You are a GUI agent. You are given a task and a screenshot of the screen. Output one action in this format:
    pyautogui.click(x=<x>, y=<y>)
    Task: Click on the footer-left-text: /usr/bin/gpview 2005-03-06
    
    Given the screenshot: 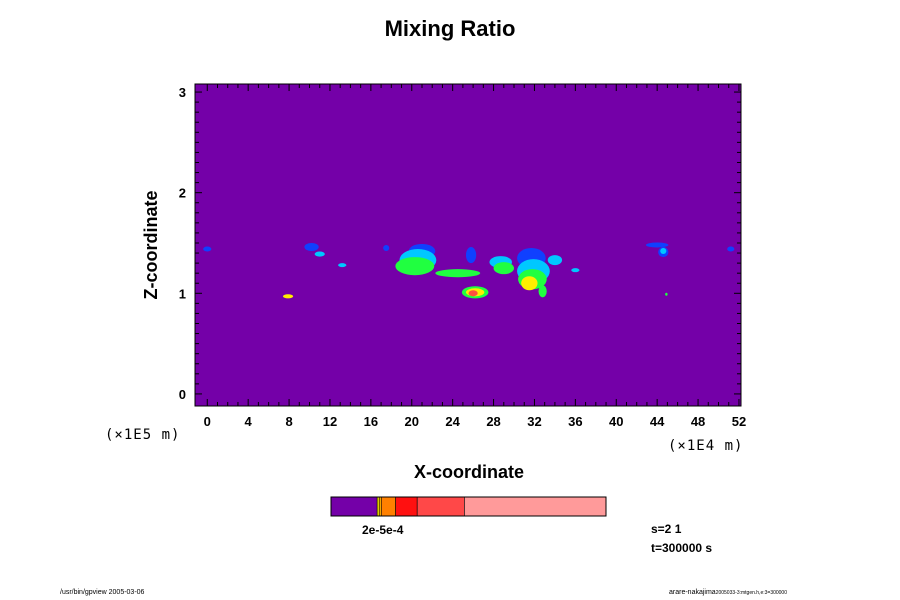 What is the action you would take?
    pyautogui.click(x=102, y=592)
    